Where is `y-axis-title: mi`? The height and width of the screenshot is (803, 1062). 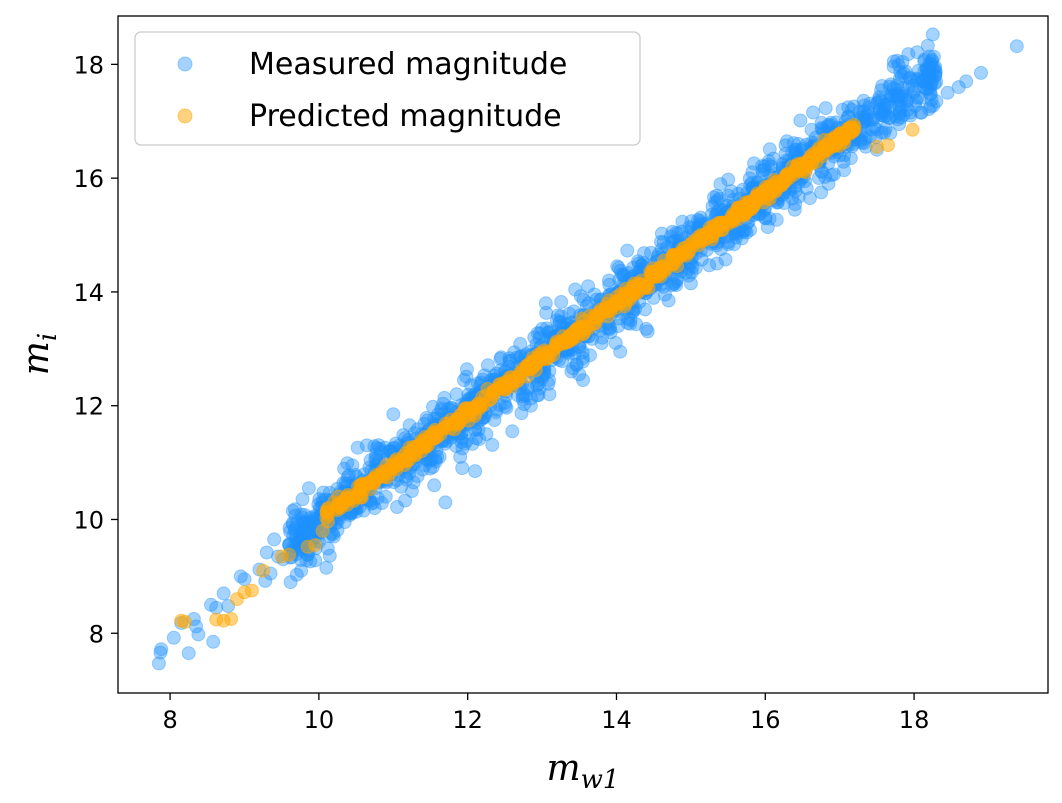
y-axis-title: mi is located at coordinates (39, 354).